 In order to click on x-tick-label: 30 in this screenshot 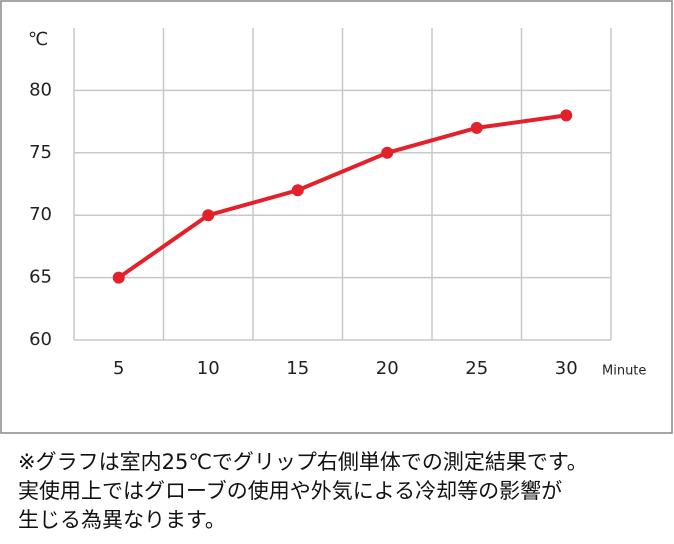, I will do `click(566, 368)`.